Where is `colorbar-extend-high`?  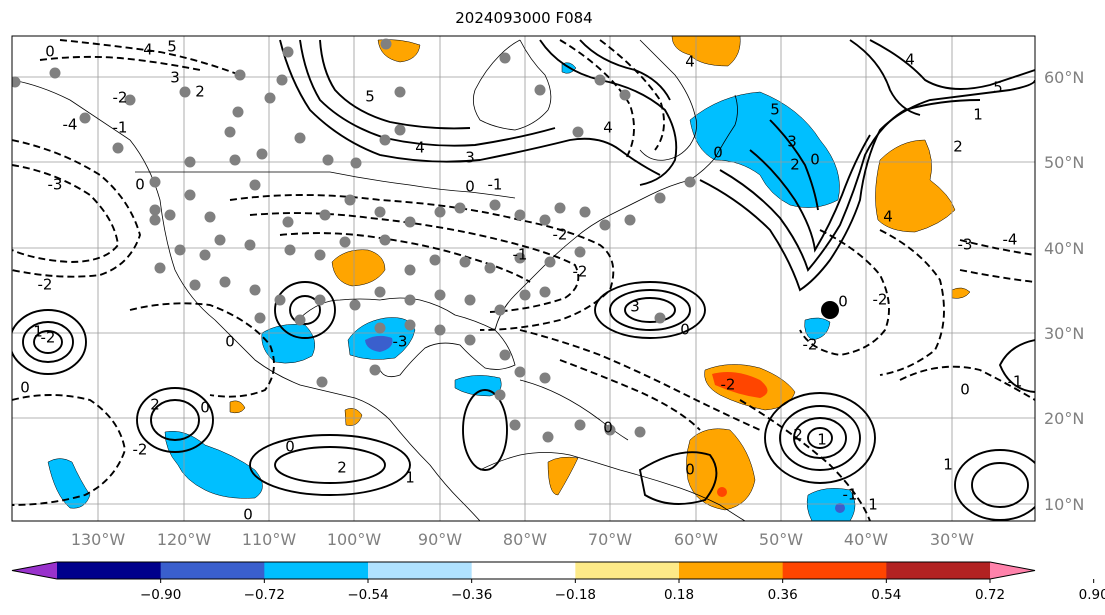
colorbar-extend-high is located at coordinates (1012, 570).